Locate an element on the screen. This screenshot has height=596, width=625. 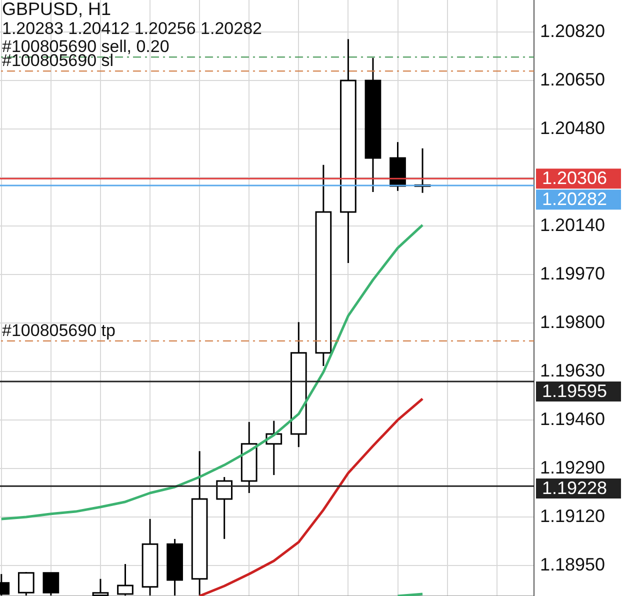
ref-line-label: #100805690 tp is located at coordinates (59, 330).